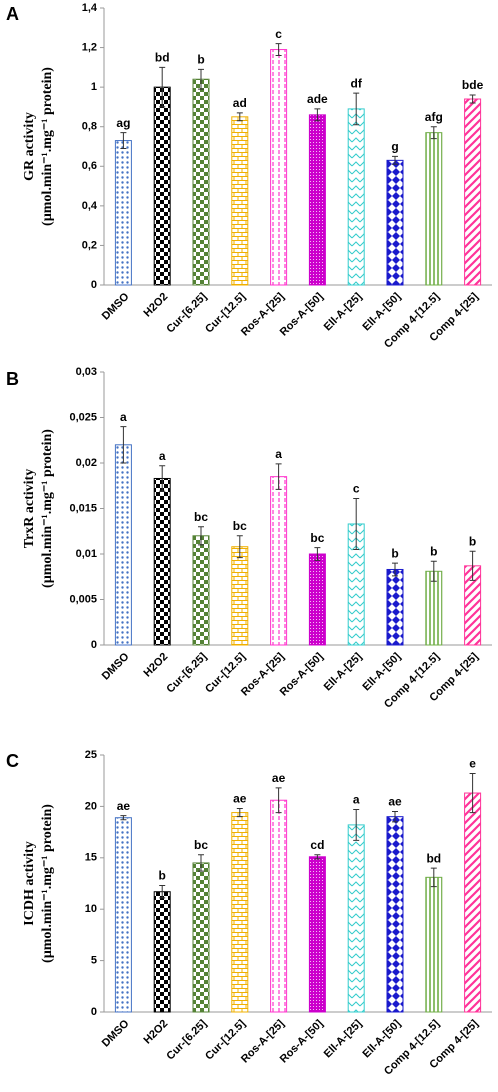  What do you see at coordinates (123, 123) in the screenshot?
I see `significance-label: ag` at bounding box center [123, 123].